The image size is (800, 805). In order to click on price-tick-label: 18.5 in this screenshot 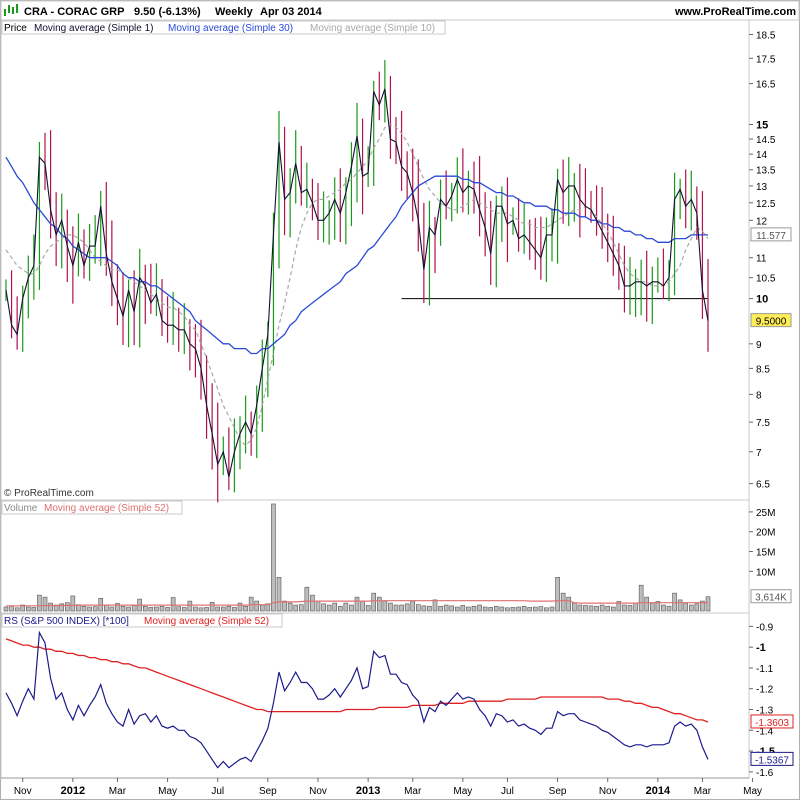, I will do `click(766, 35)`.